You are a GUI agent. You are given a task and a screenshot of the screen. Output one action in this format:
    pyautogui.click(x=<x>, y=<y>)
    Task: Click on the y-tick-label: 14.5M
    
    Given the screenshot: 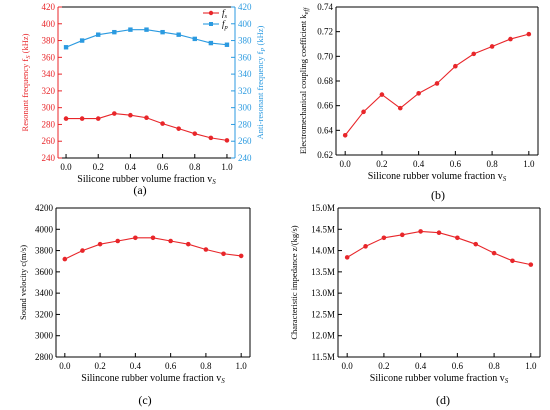 What is the action you would take?
    pyautogui.click(x=323, y=229)
    